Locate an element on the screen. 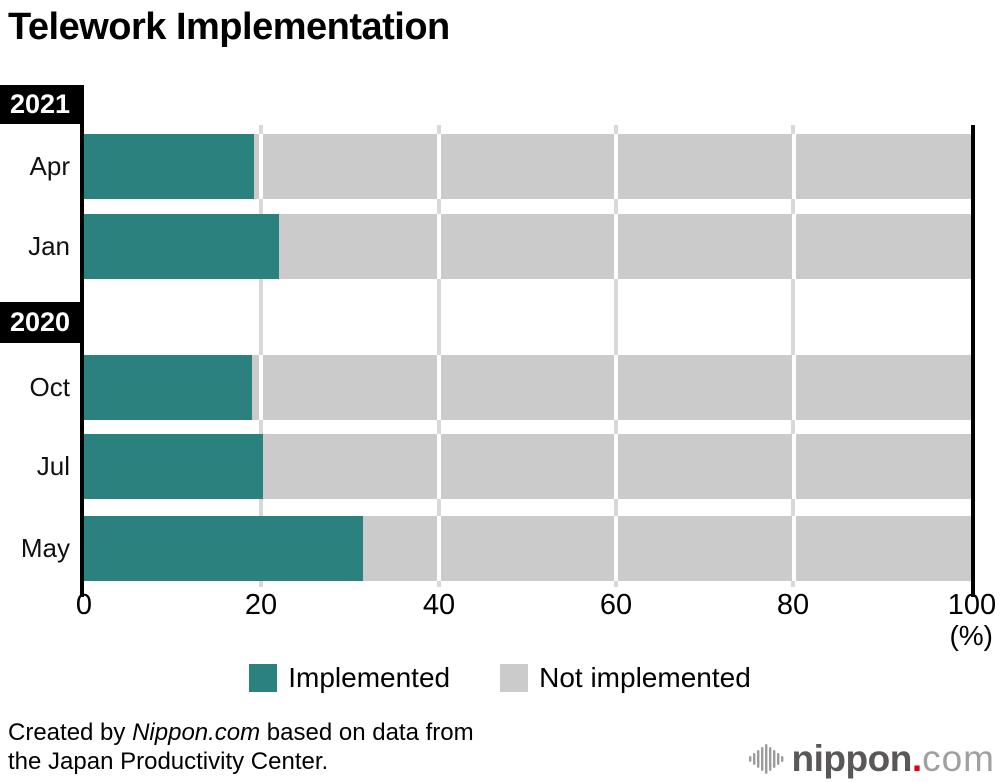  x-tick-60: 60 is located at coordinates (616, 605).